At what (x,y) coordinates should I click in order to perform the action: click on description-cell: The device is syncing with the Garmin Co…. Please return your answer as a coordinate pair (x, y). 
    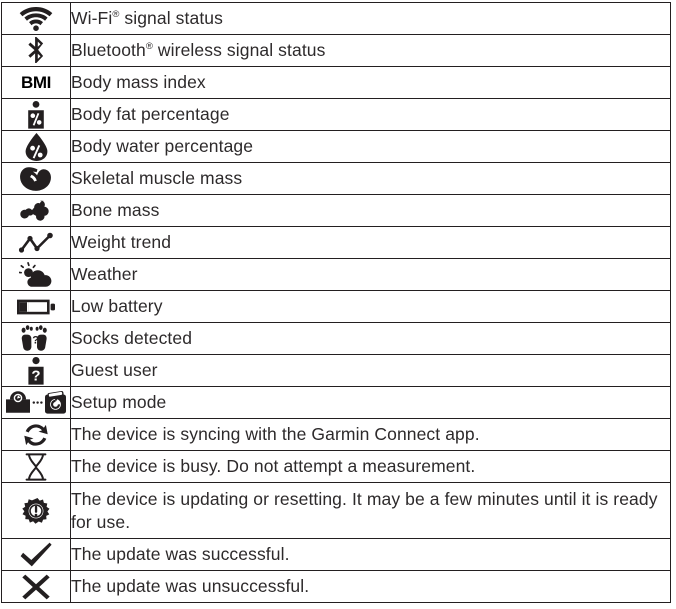
    Looking at the image, I should click on (370, 434).